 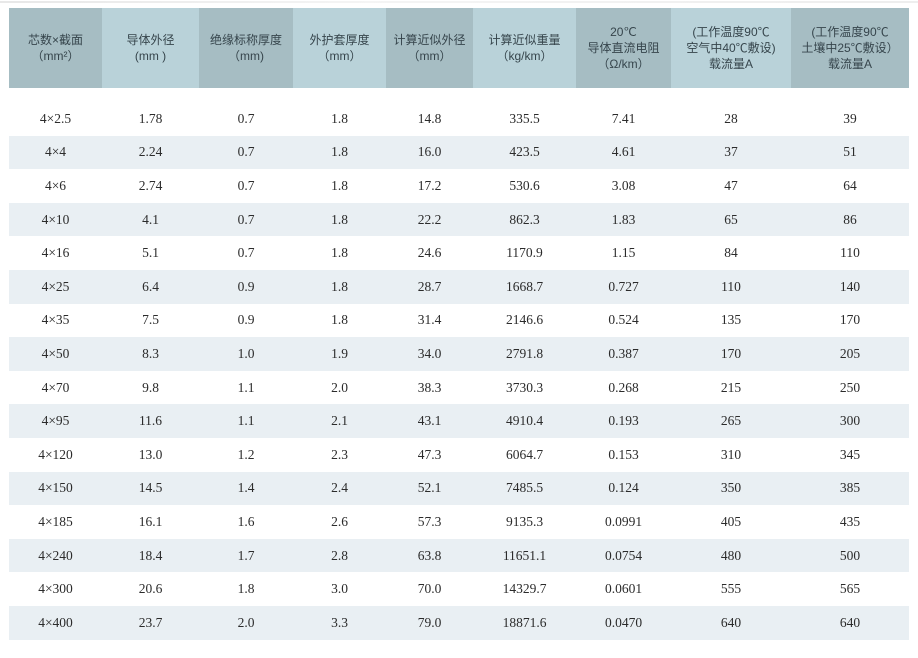 I want to click on table-cell: 4×25, so click(x=55, y=286).